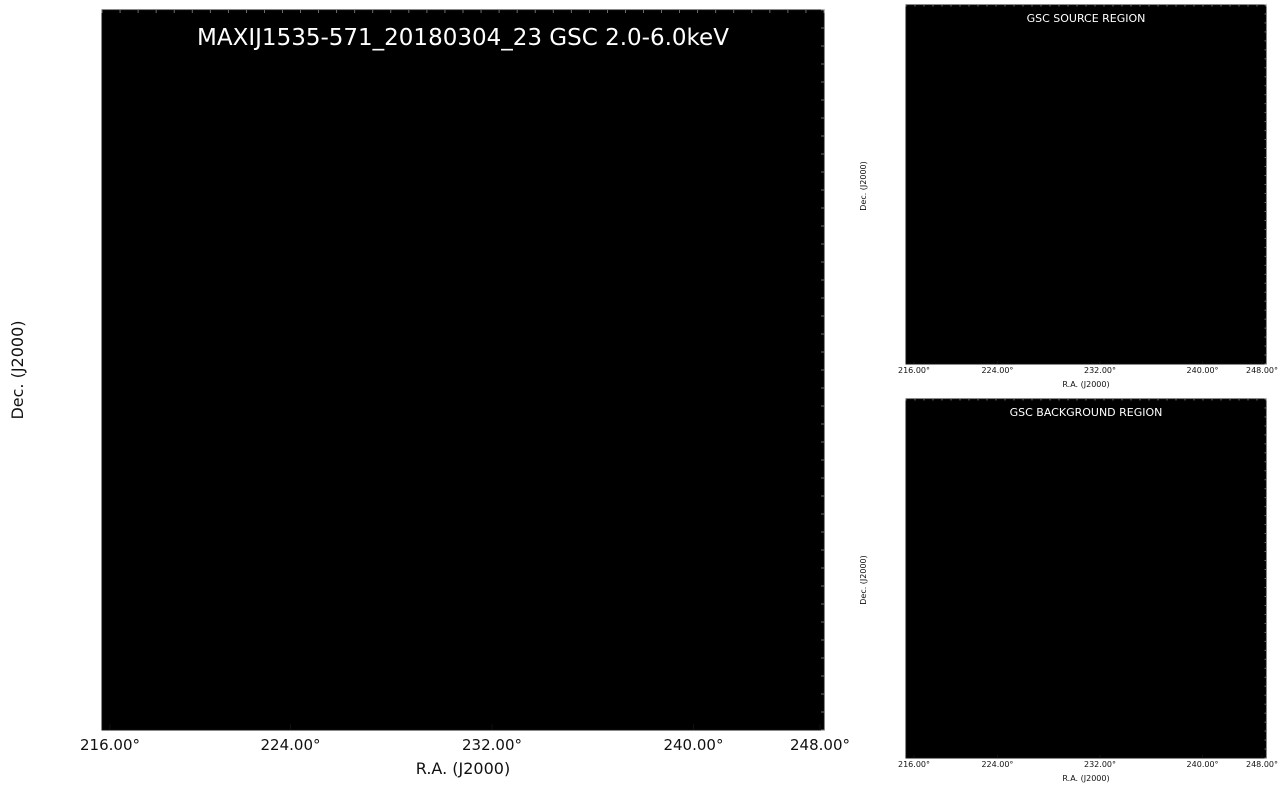 This screenshot has height=788, width=1283. Describe the element at coordinates (463, 38) in the screenshot. I see `main-title: MAXIJ1535-571_20180304_23 GSC 2.0-6.0keV` at that location.